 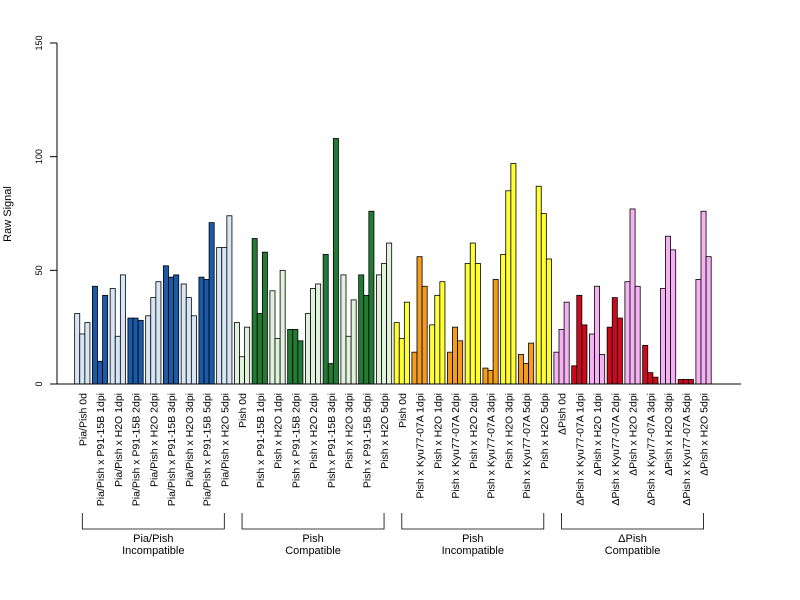 What do you see at coordinates (172, 449) in the screenshot?
I see `x-tick-label: Pia/Pish x P91-15B 3dpi` at bounding box center [172, 449].